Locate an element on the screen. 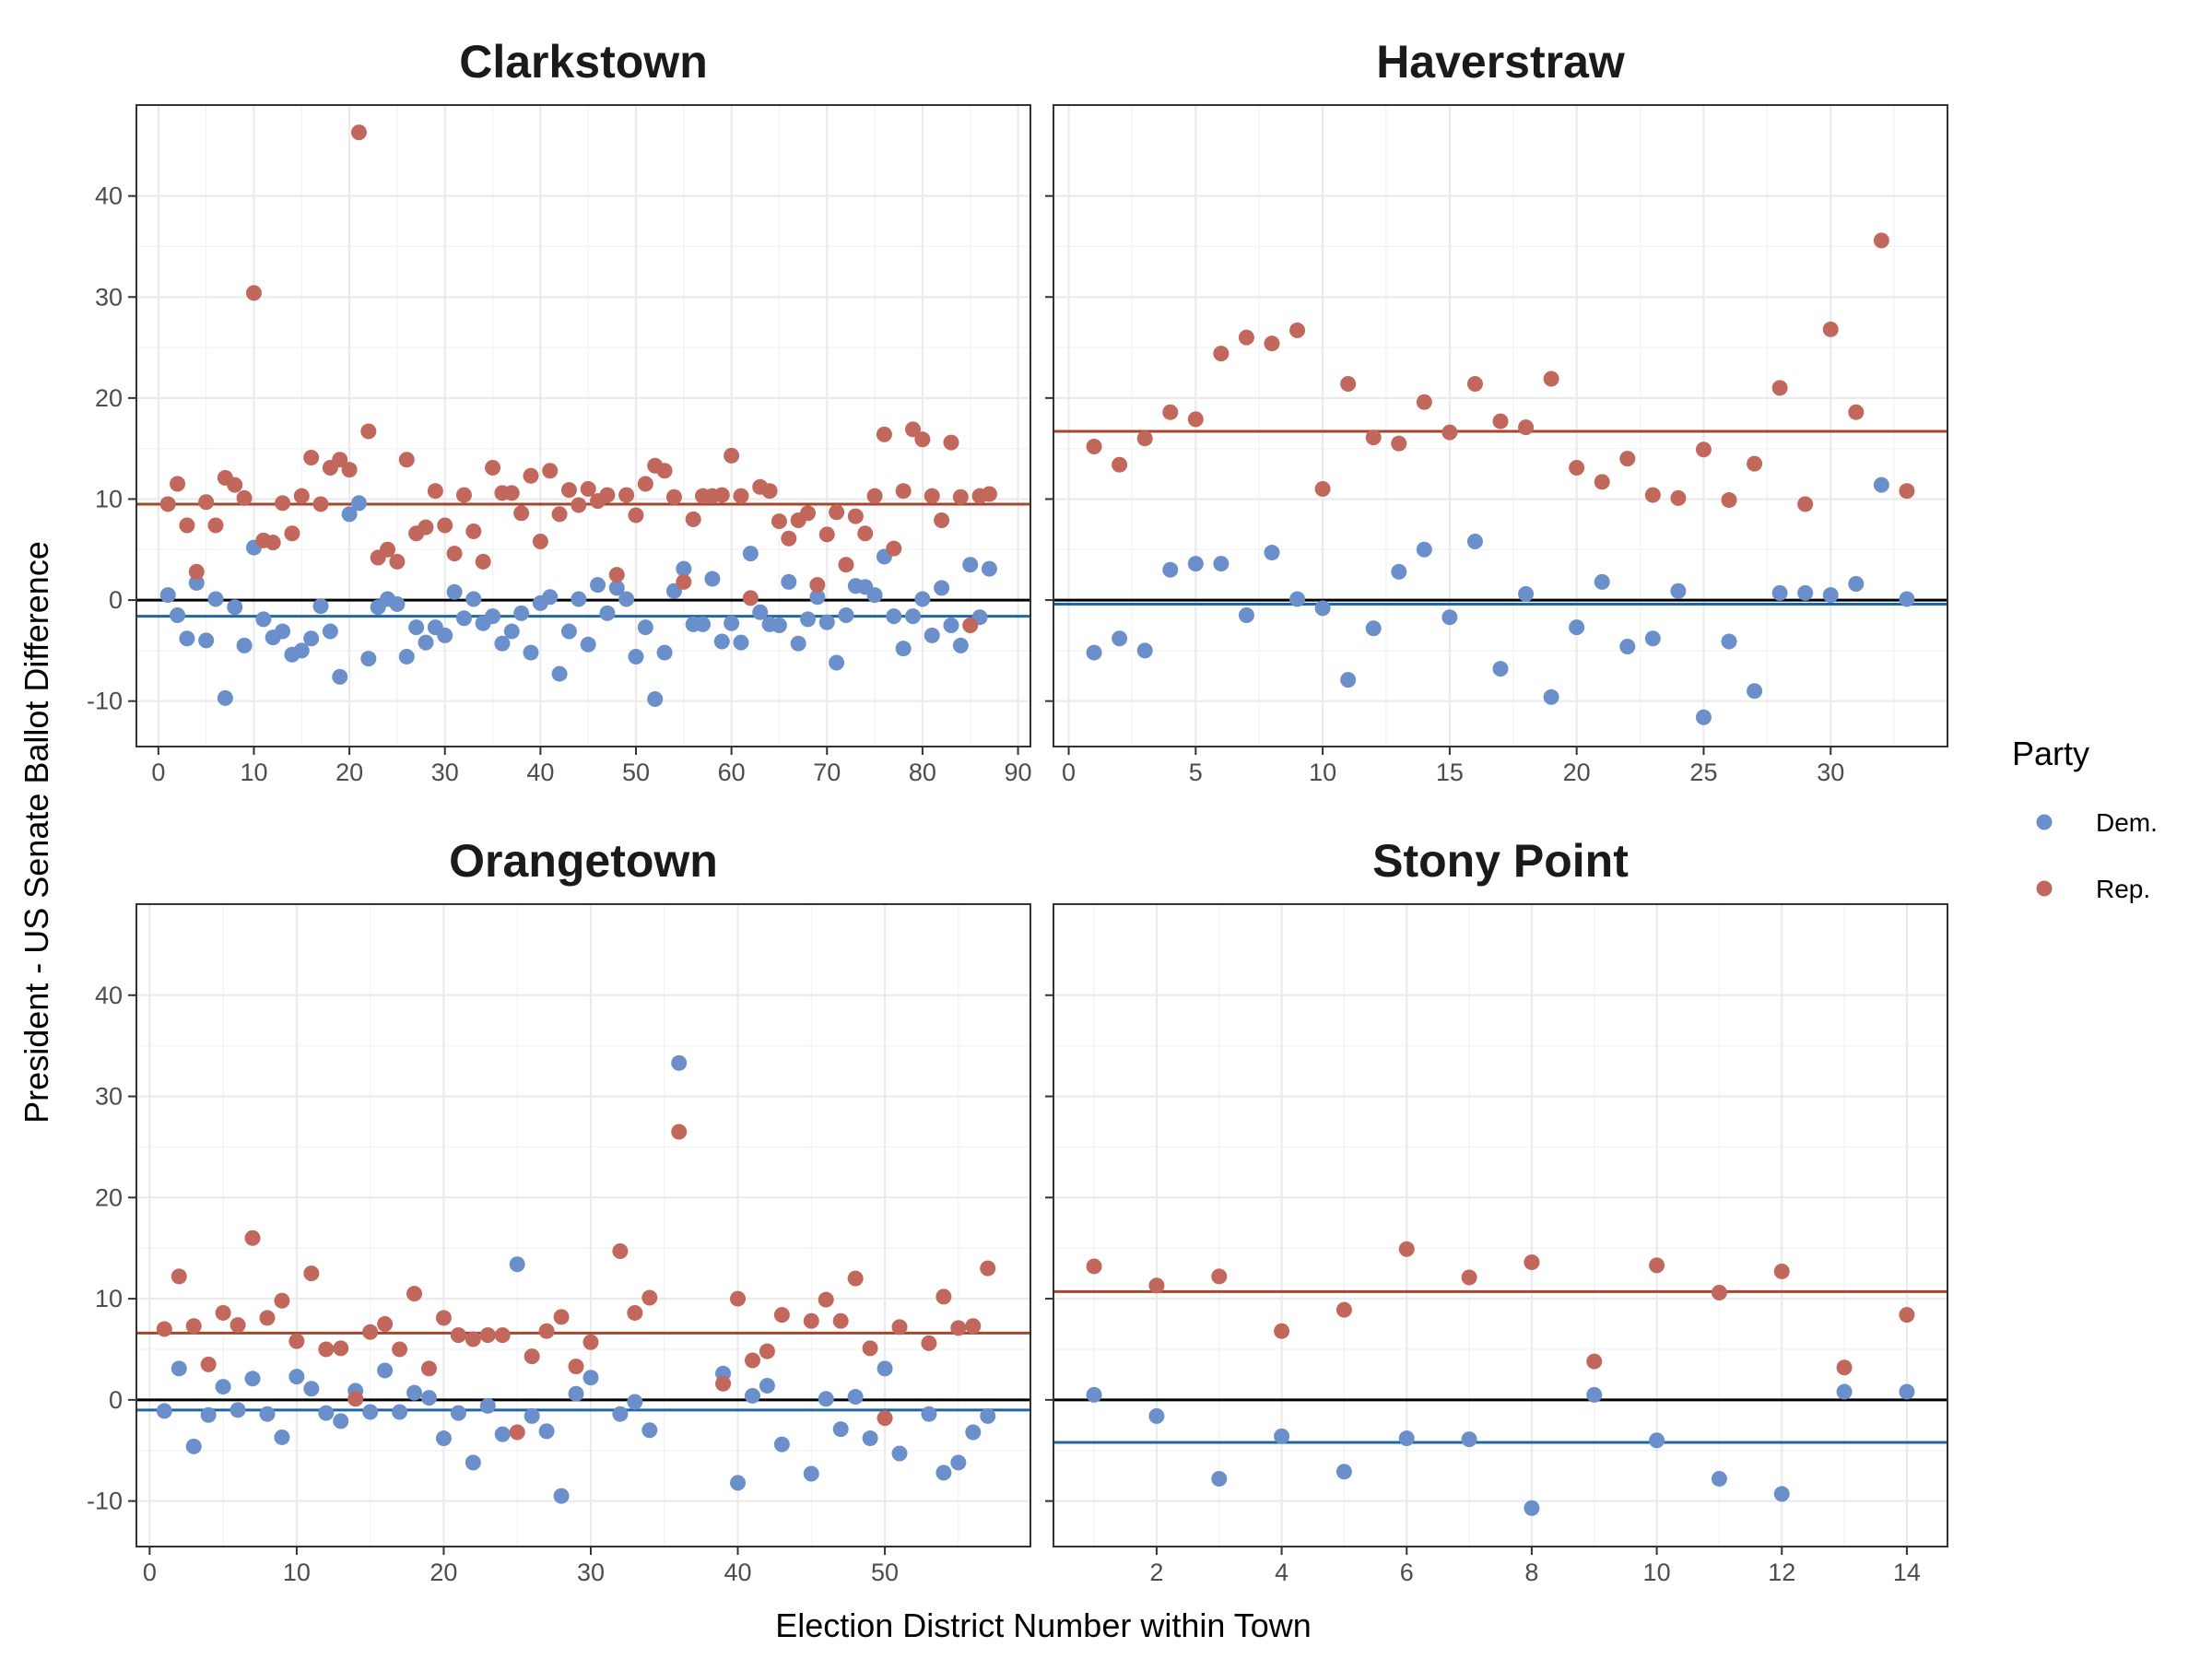 This screenshot has width=2212, height=1659. x-tick-label: 2 is located at coordinates (1156, 1572).